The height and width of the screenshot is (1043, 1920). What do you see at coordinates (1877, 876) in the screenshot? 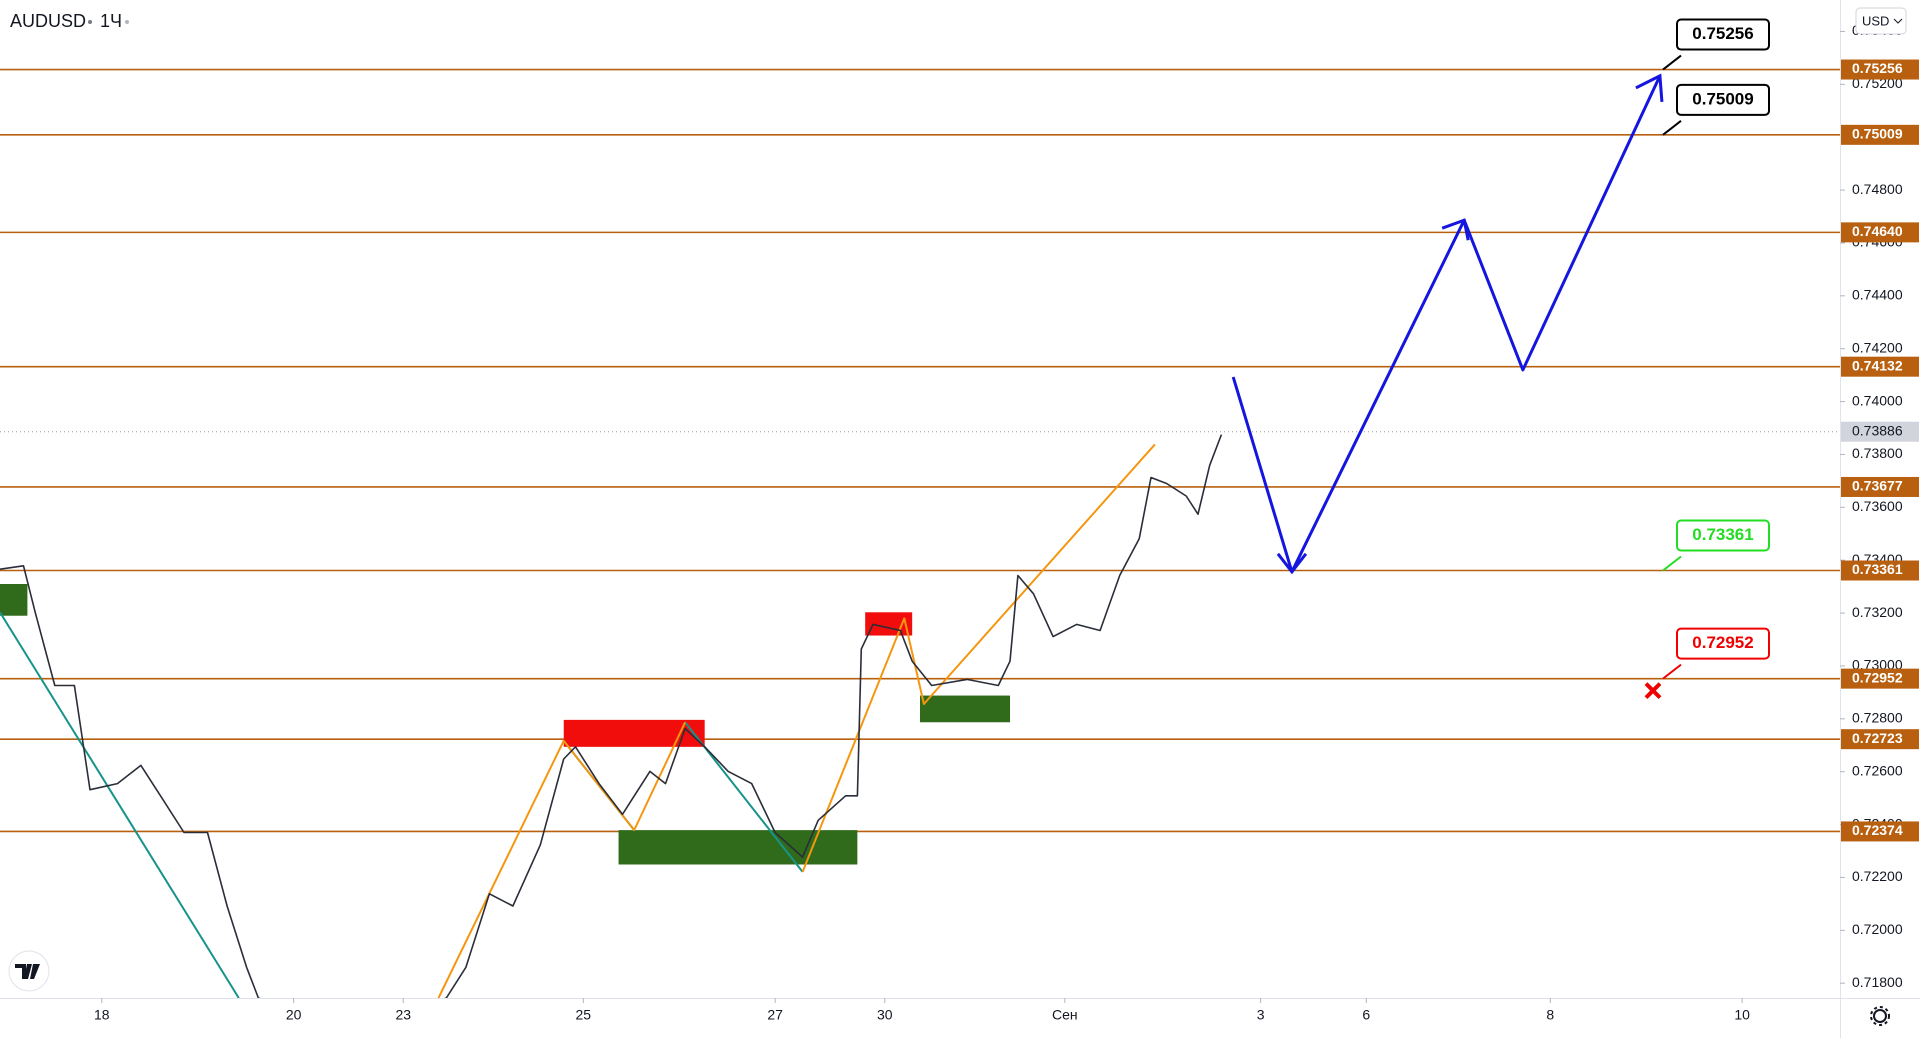
I see `y-tick-label: 0.72200` at bounding box center [1877, 876].